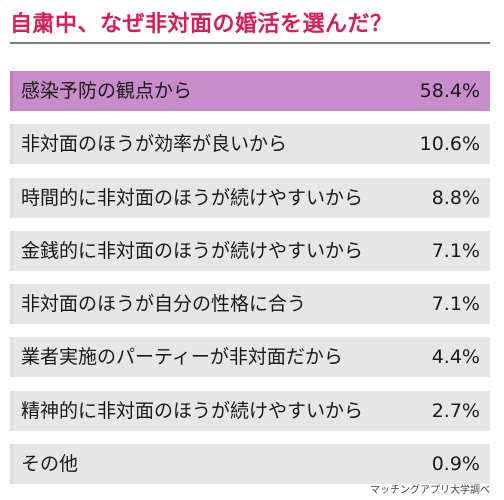 This screenshot has height=500, width=504. Describe the element at coordinates (182, 357) in the screenshot. I see `bar-label: 業者実施のパーティーが非対面だから` at that location.